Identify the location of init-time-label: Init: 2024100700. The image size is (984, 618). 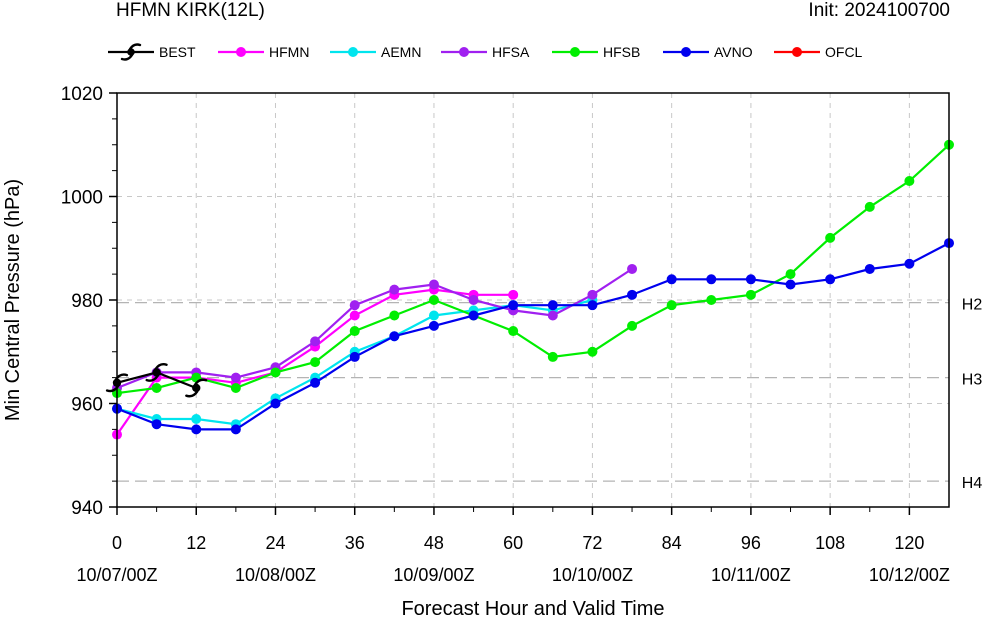
(879, 10).